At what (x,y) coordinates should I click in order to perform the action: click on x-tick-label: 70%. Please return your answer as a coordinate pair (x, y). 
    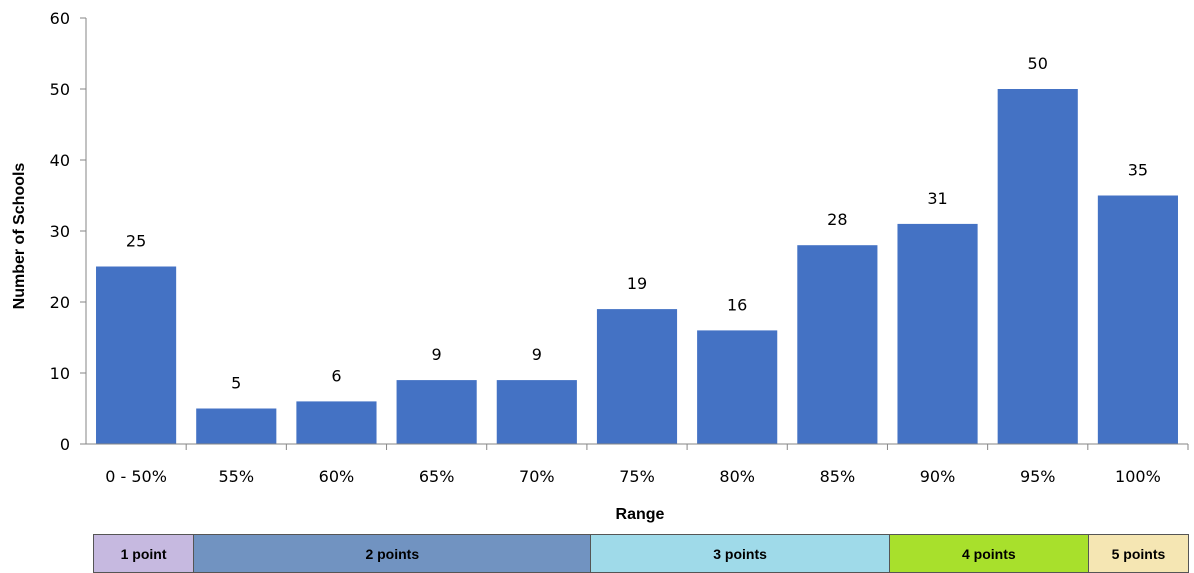
    Looking at the image, I should click on (537, 476).